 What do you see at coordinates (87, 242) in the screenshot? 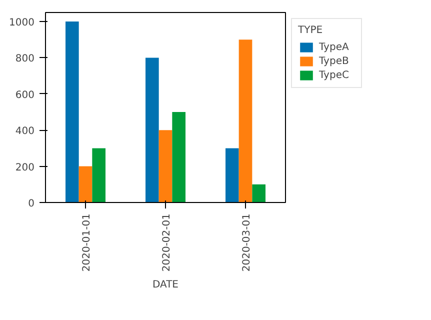
I see `x-tick-label: 2020-01-01` at bounding box center [87, 242].